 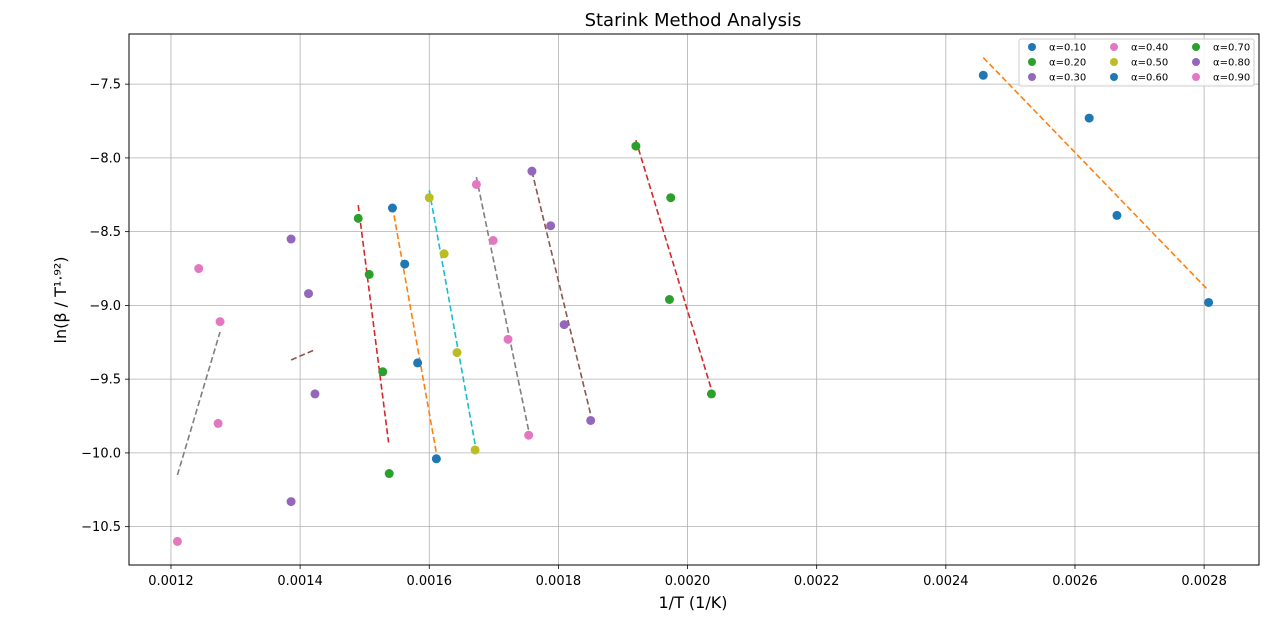 What do you see at coordinates (1149, 78) in the screenshot?
I see `legend-label: α=0.60` at bounding box center [1149, 78].